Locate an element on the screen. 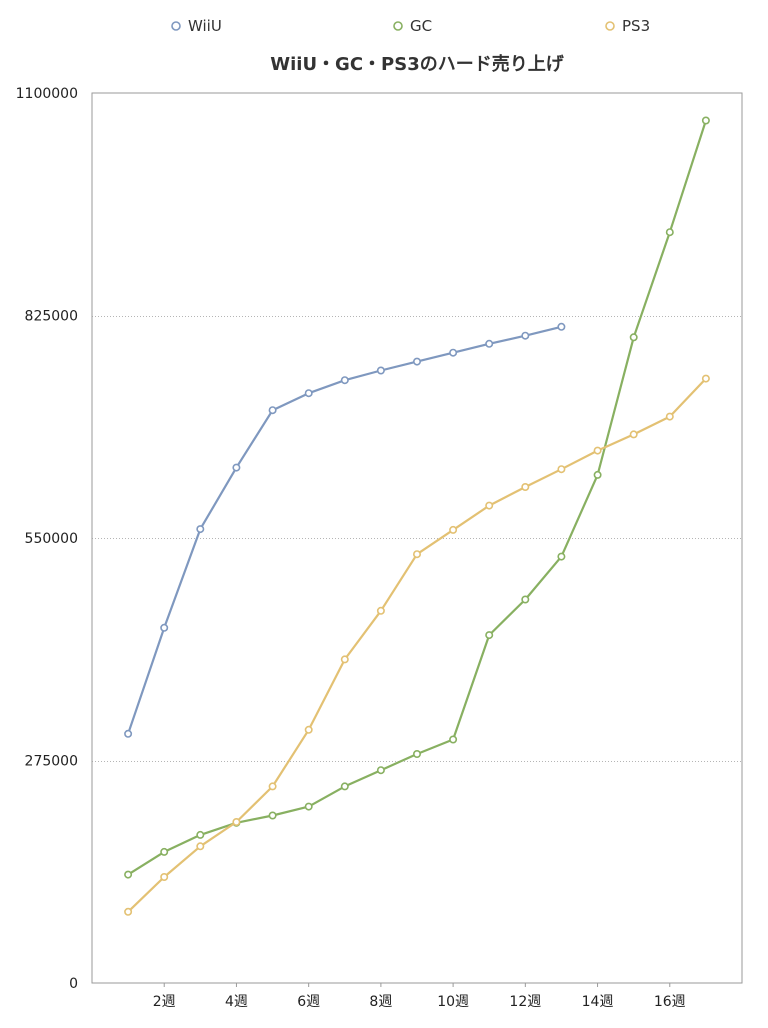 The width and height of the screenshot is (768, 1028). legend-marker-ps3 is located at coordinates (610, 26).